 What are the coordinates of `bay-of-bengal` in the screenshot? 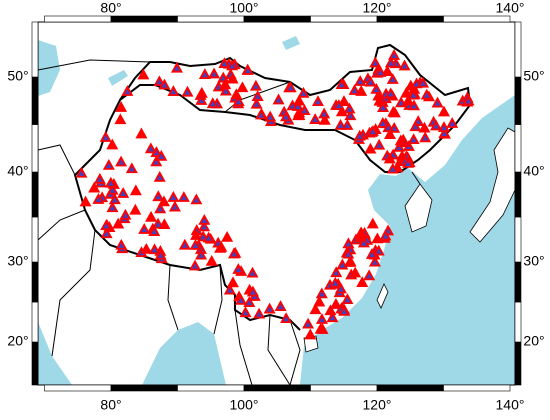 It's located at (184, 353).